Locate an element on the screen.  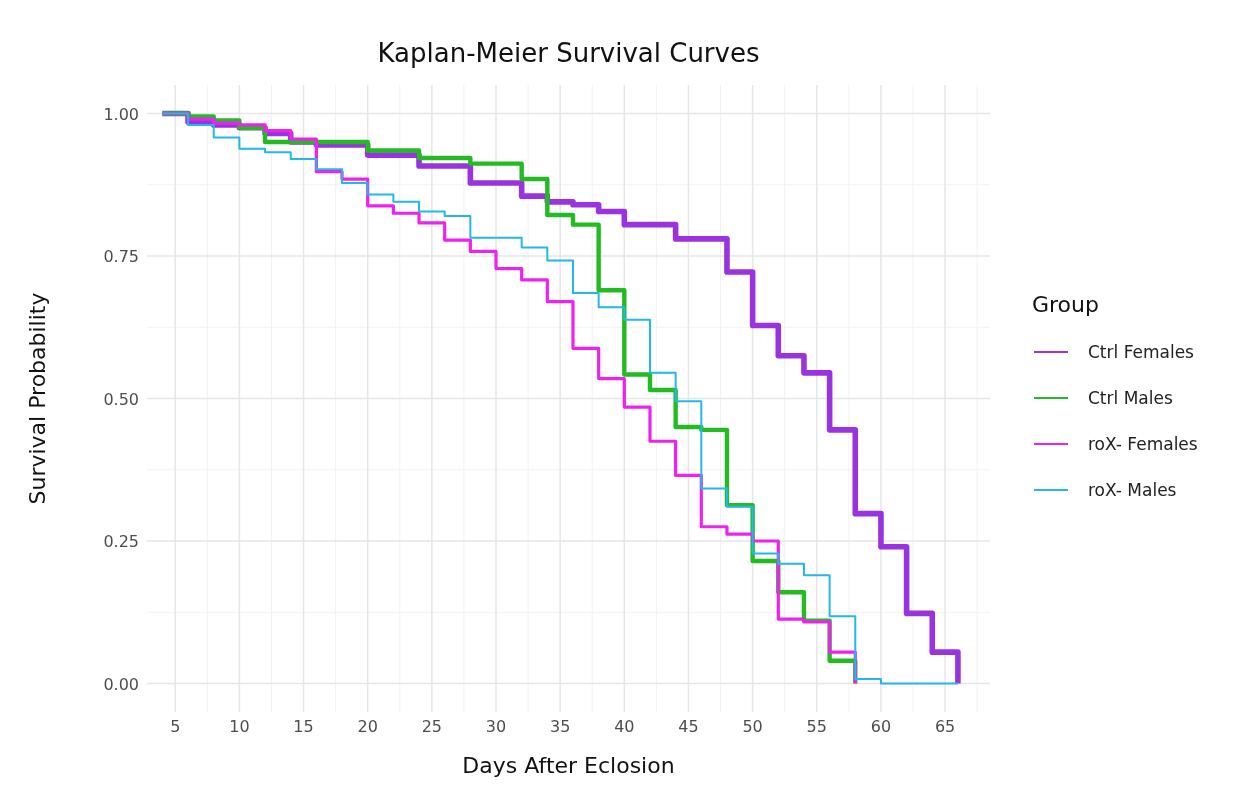
legend-label: roX- Males is located at coordinates (1132, 490).